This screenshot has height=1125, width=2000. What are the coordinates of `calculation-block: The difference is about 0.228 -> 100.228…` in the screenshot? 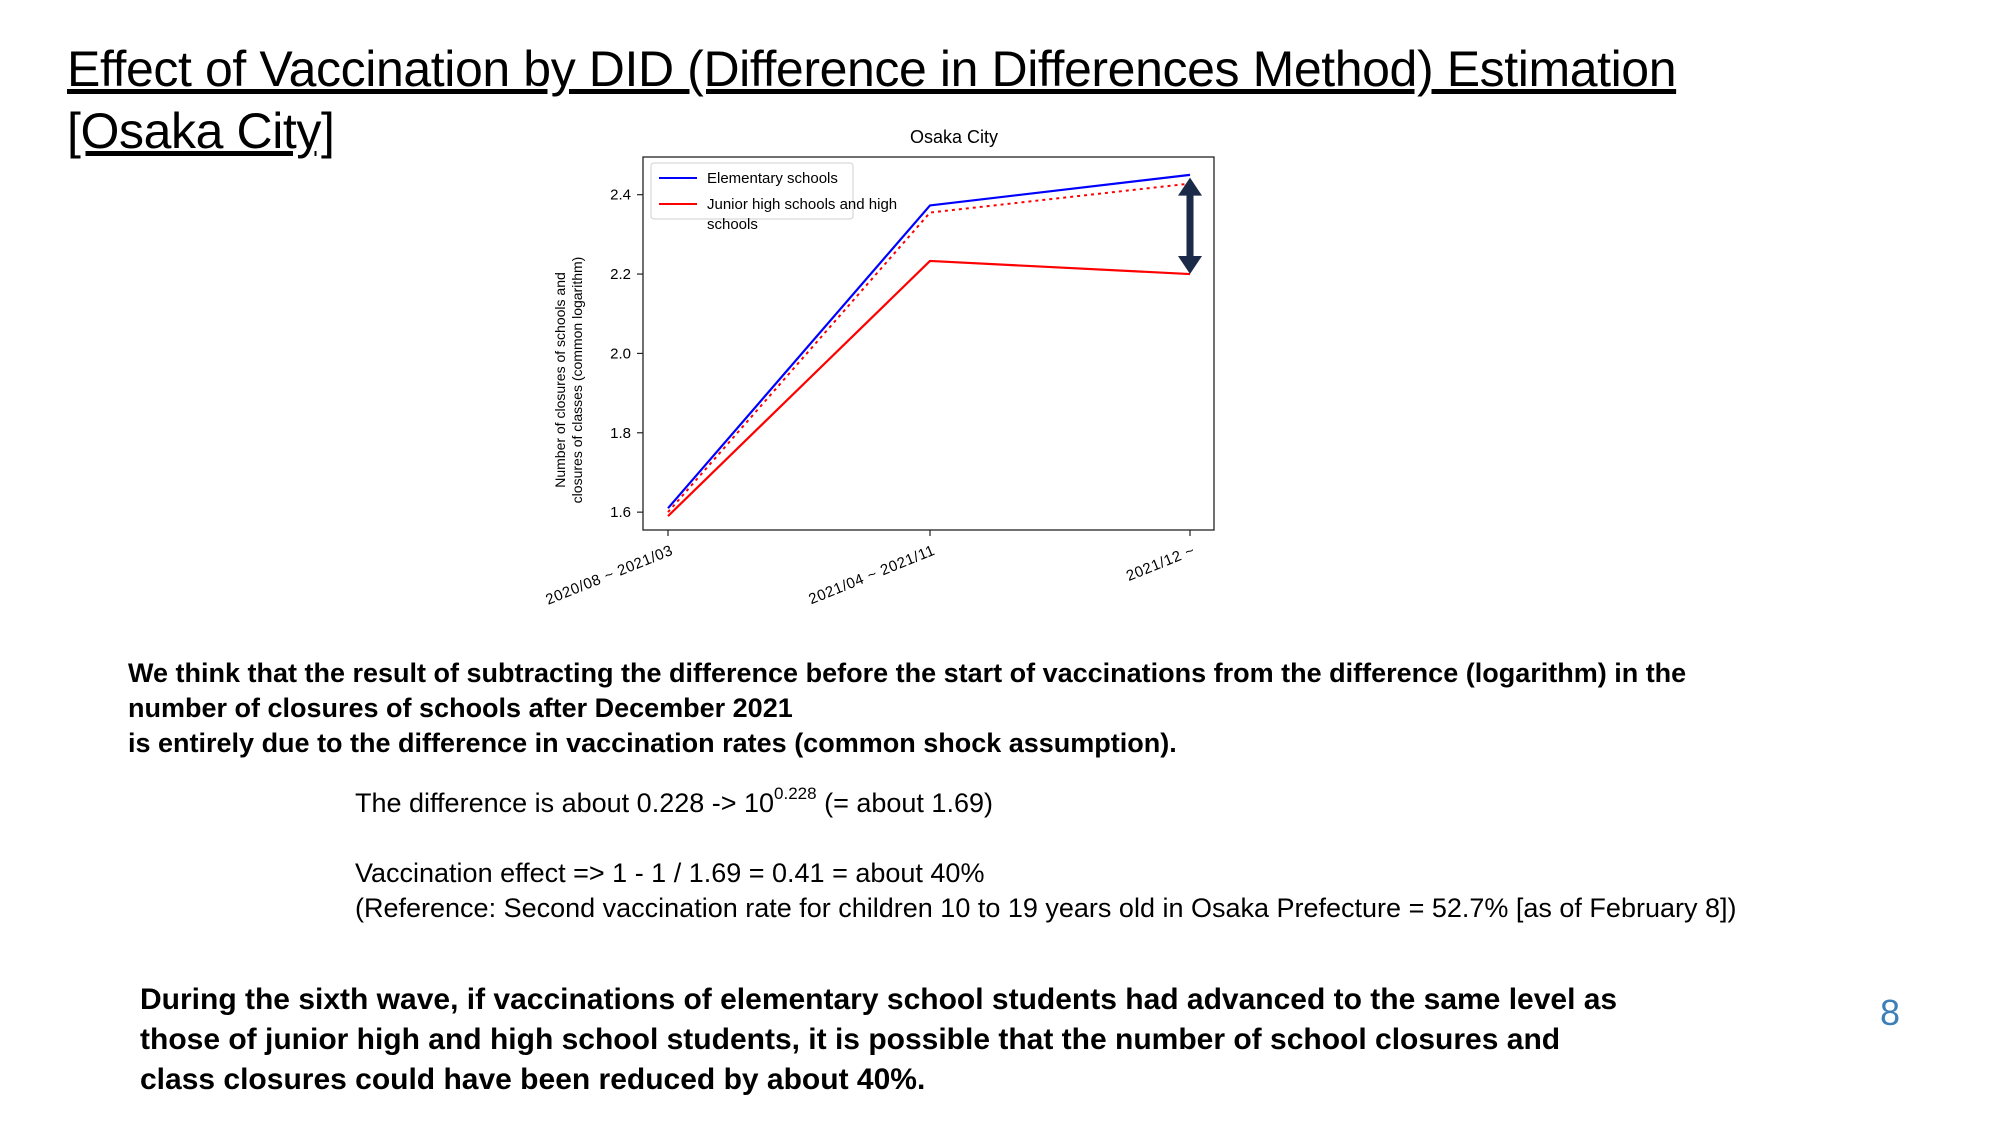 It's located at (1155, 852).